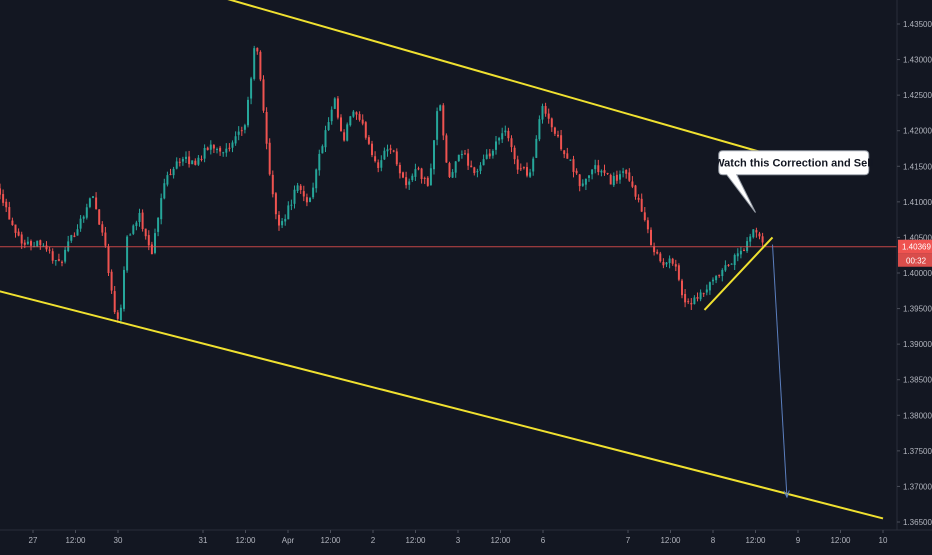  Describe the element at coordinates (780, 371) in the screenshot. I see `projection-arrow-line` at that location.